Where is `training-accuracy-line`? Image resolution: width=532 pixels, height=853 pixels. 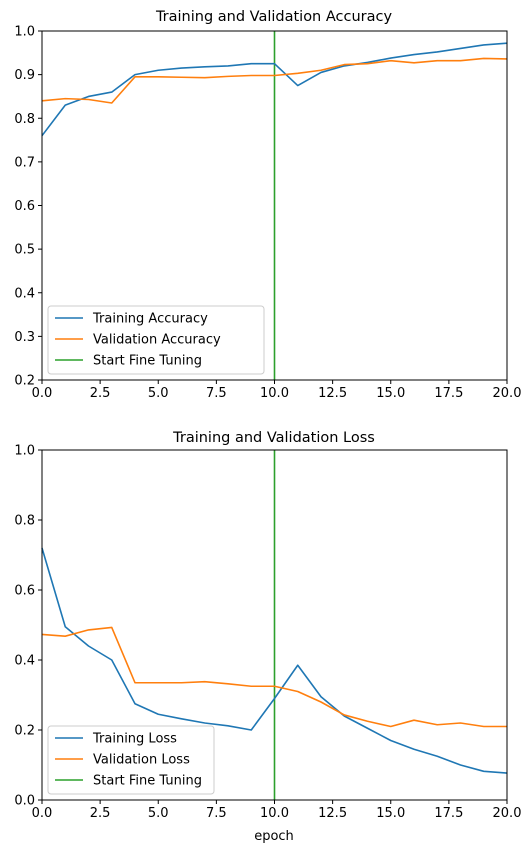
training-accuracy-line is located at coordinates (274, 89).